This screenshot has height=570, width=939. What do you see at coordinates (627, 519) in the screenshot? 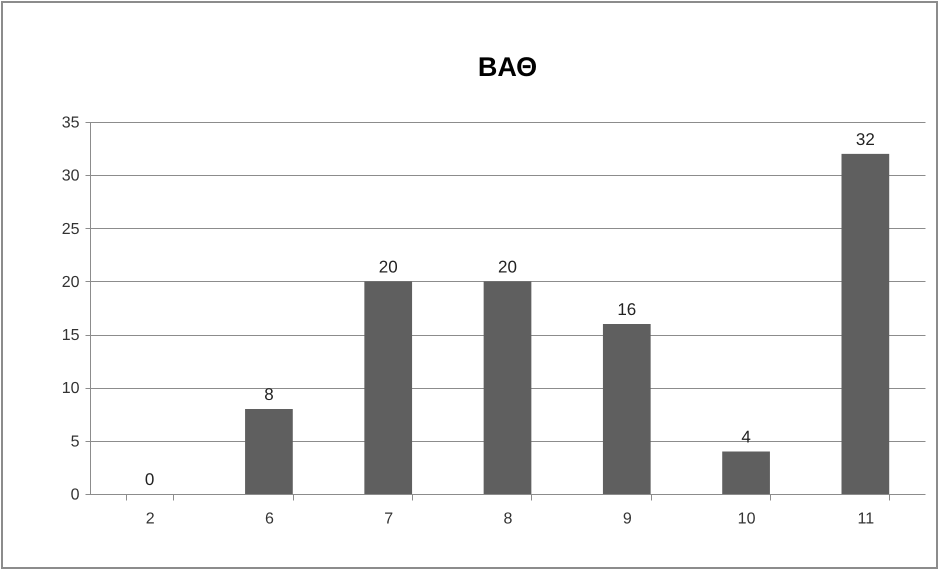
I see `x-tick-label: 9` at bounding box center [627, 519].